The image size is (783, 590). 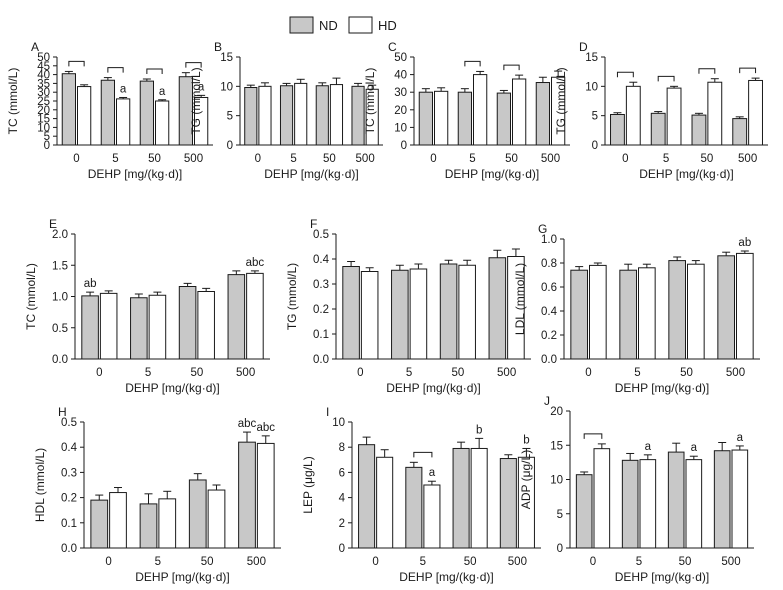 What do you see at coordinates (400, 111) in the screenshot?
I see `y-tick-label: 20` at bounding box center [400, 111].